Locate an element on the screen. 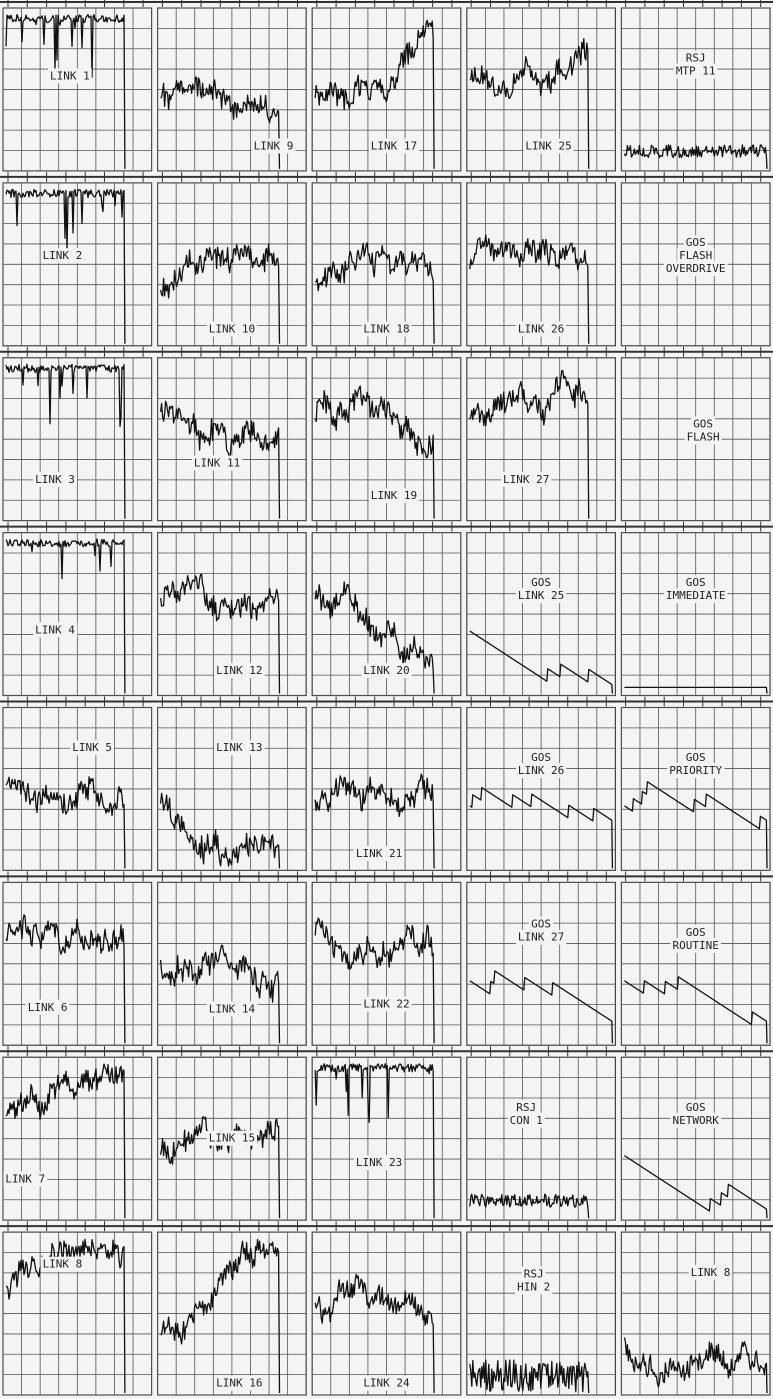  panel: LINK 22 is located at coordinates (386, 963).